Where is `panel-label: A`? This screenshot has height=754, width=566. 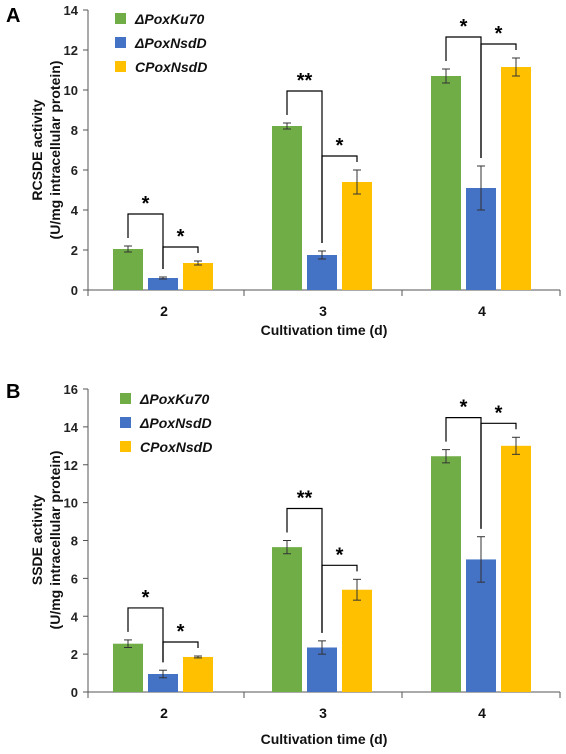
panel-label: A is located at coordinates (13, 16).